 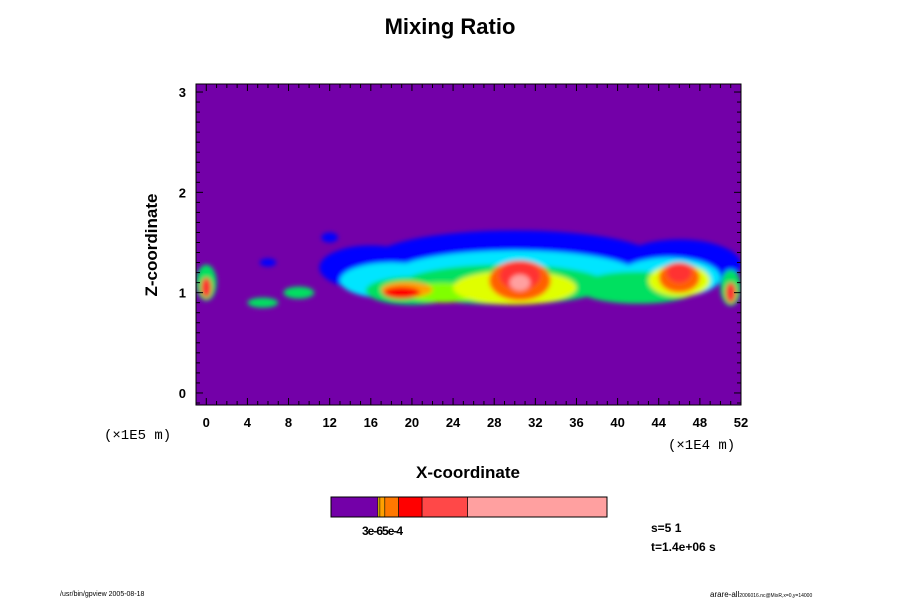 What do you see at coordinates (725, 594) in the screenshot?
I see `footer-right-main: arare-all` at bounding box center [725, 594].